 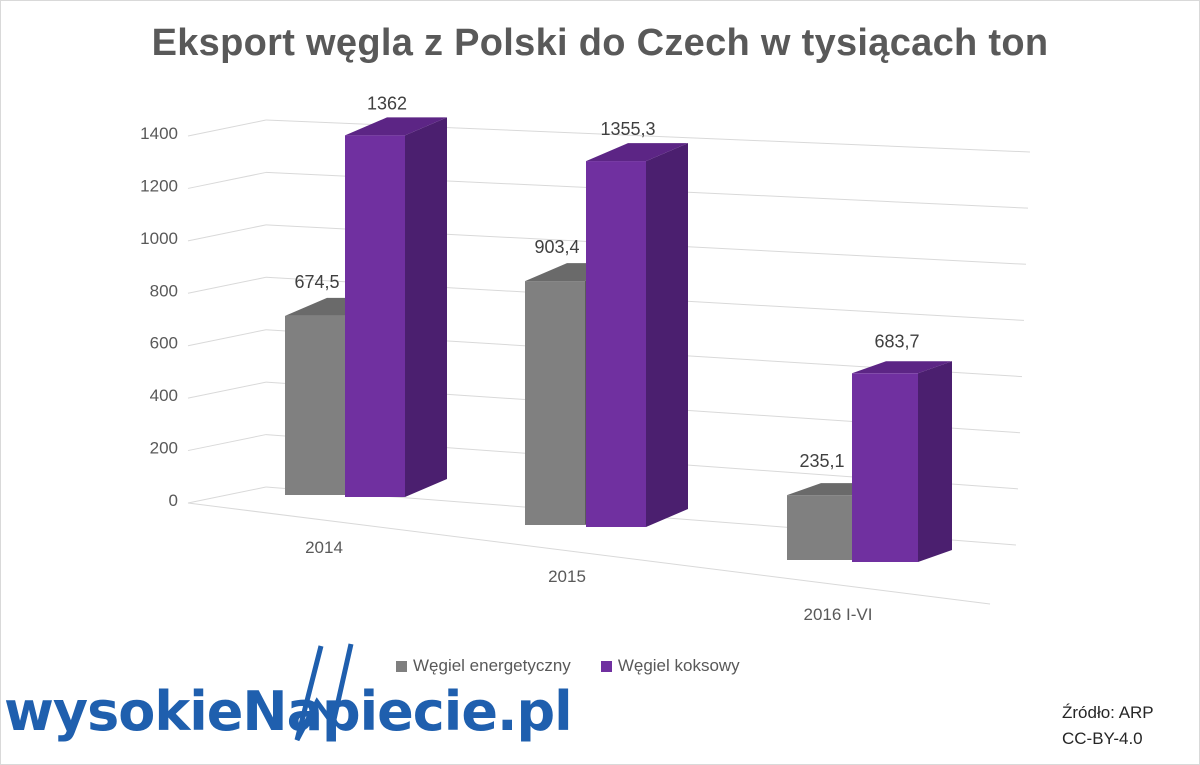 I want to click on x-category-label: 2015, so click(x=567, y=576).